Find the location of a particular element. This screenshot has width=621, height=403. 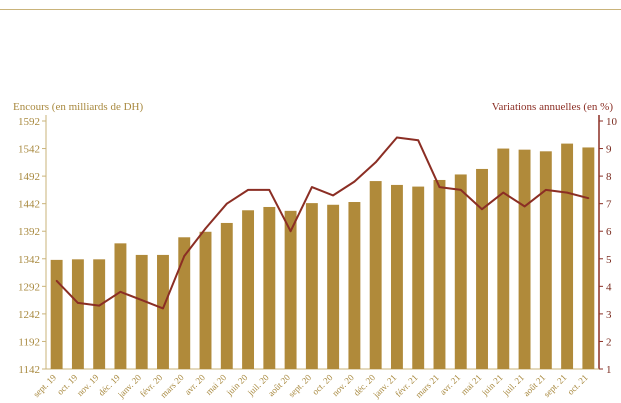

x-tick-label: sept. 19 is located at coordinates (44, 385).